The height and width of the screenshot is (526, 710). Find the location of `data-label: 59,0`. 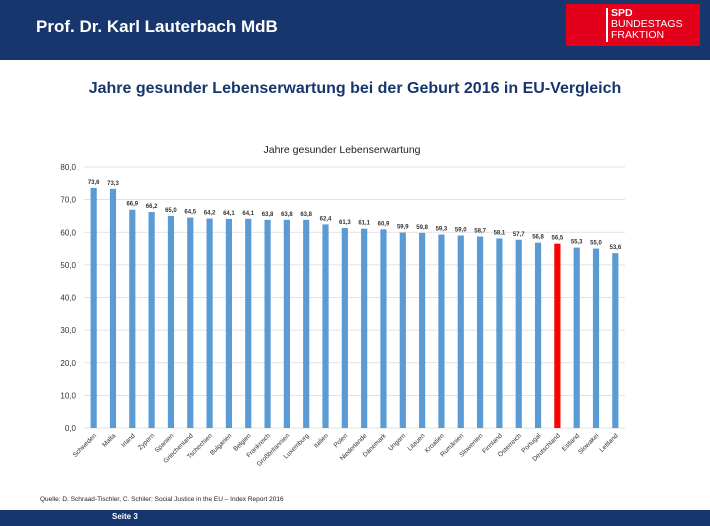

data-label: 59,0 is located at coordinates (461, 231).